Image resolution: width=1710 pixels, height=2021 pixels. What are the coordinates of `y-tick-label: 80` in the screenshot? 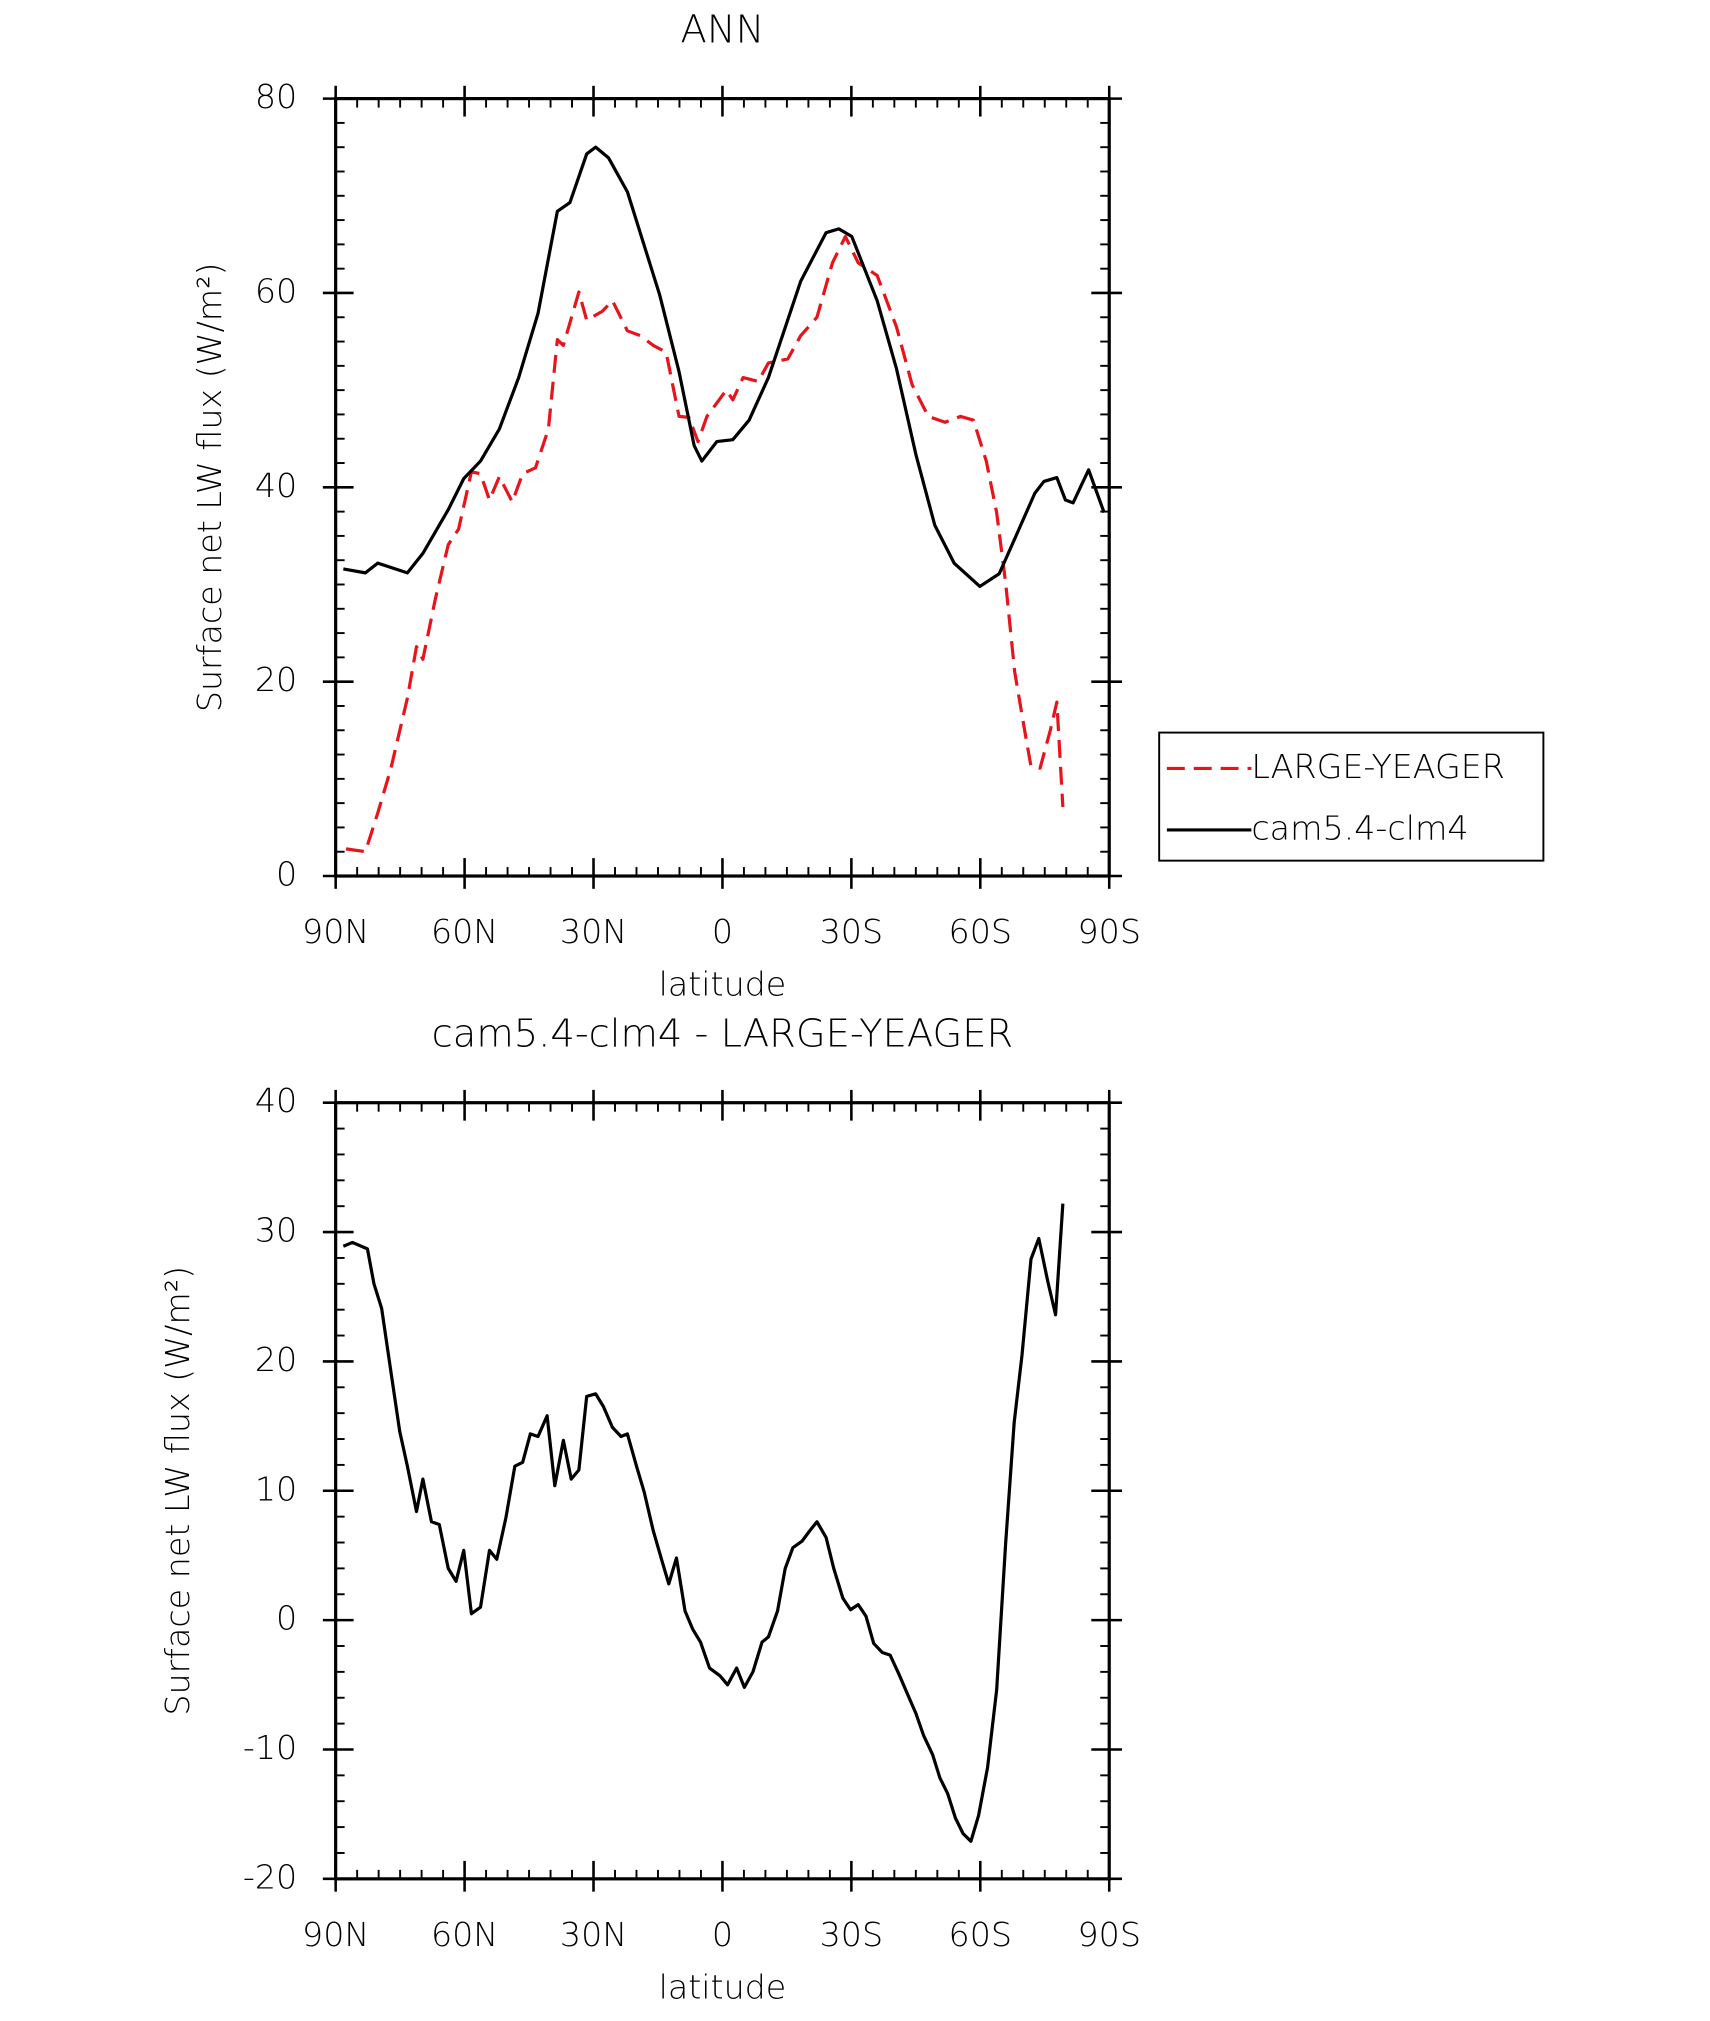 It's located at (276, 96).